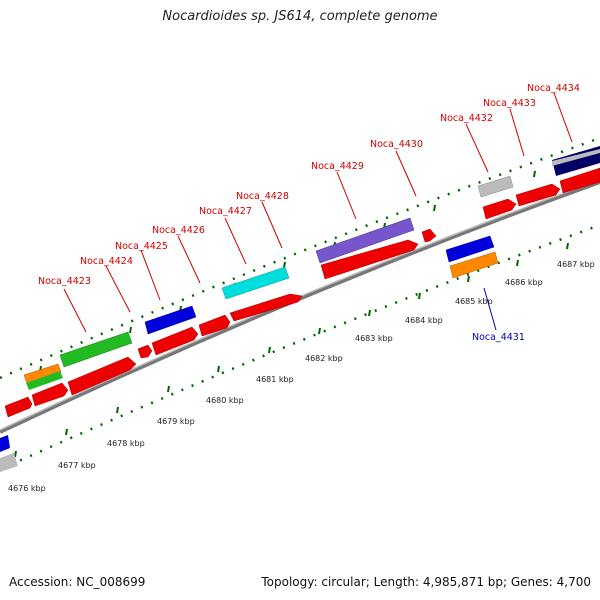 The image size is (600, 600). I want to click on feature-cyan, so click(255, 283).